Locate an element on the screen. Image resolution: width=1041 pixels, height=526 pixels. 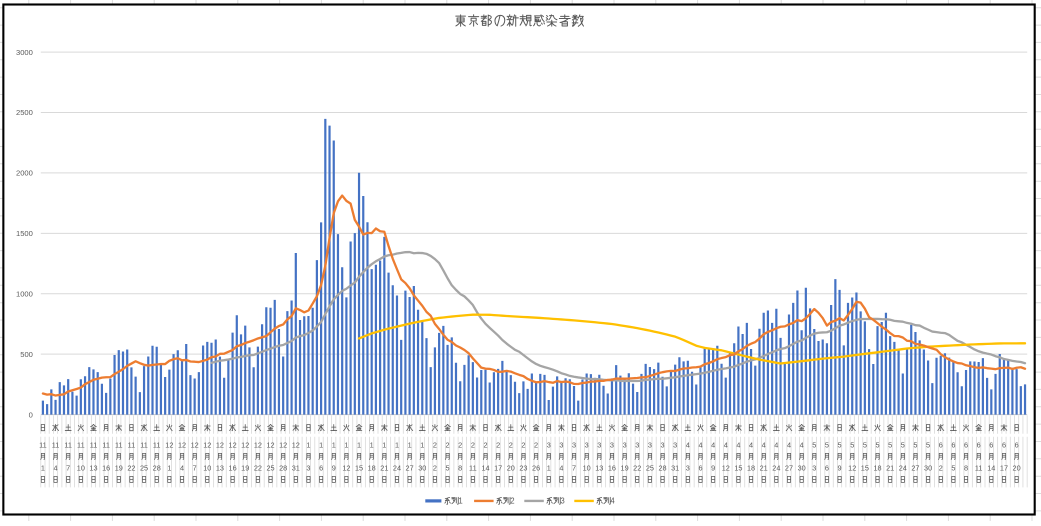
svg-text: 0 is located at coordinates (31, 414).